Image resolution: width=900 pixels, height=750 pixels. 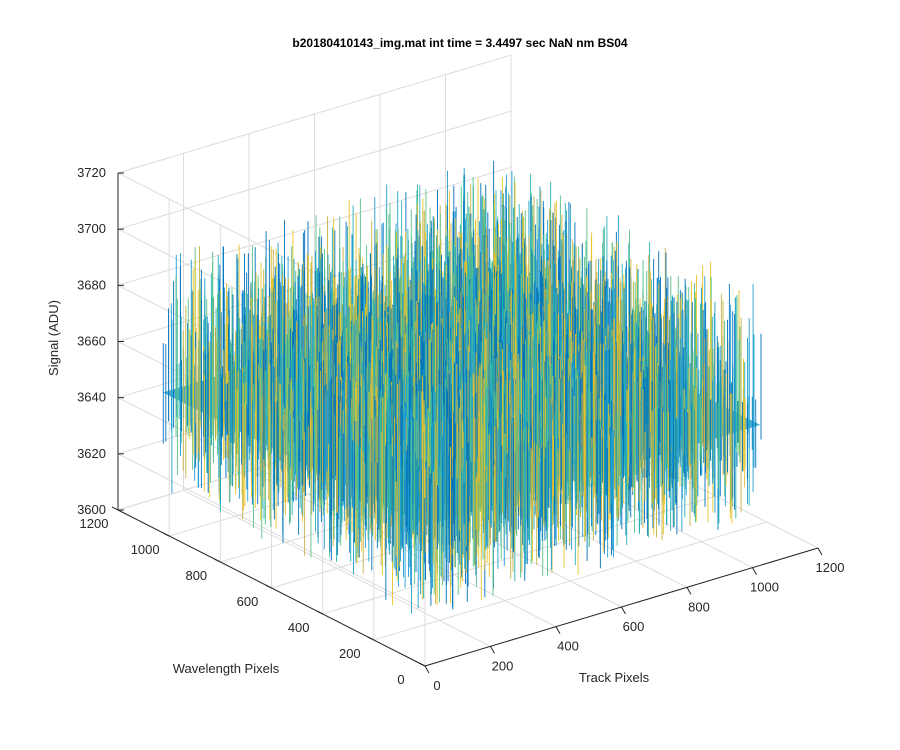 What do you see at coordinates (91, 284) in the screenshot?
I see `z-tick-label: 3680` at bounding box center [91, 284].